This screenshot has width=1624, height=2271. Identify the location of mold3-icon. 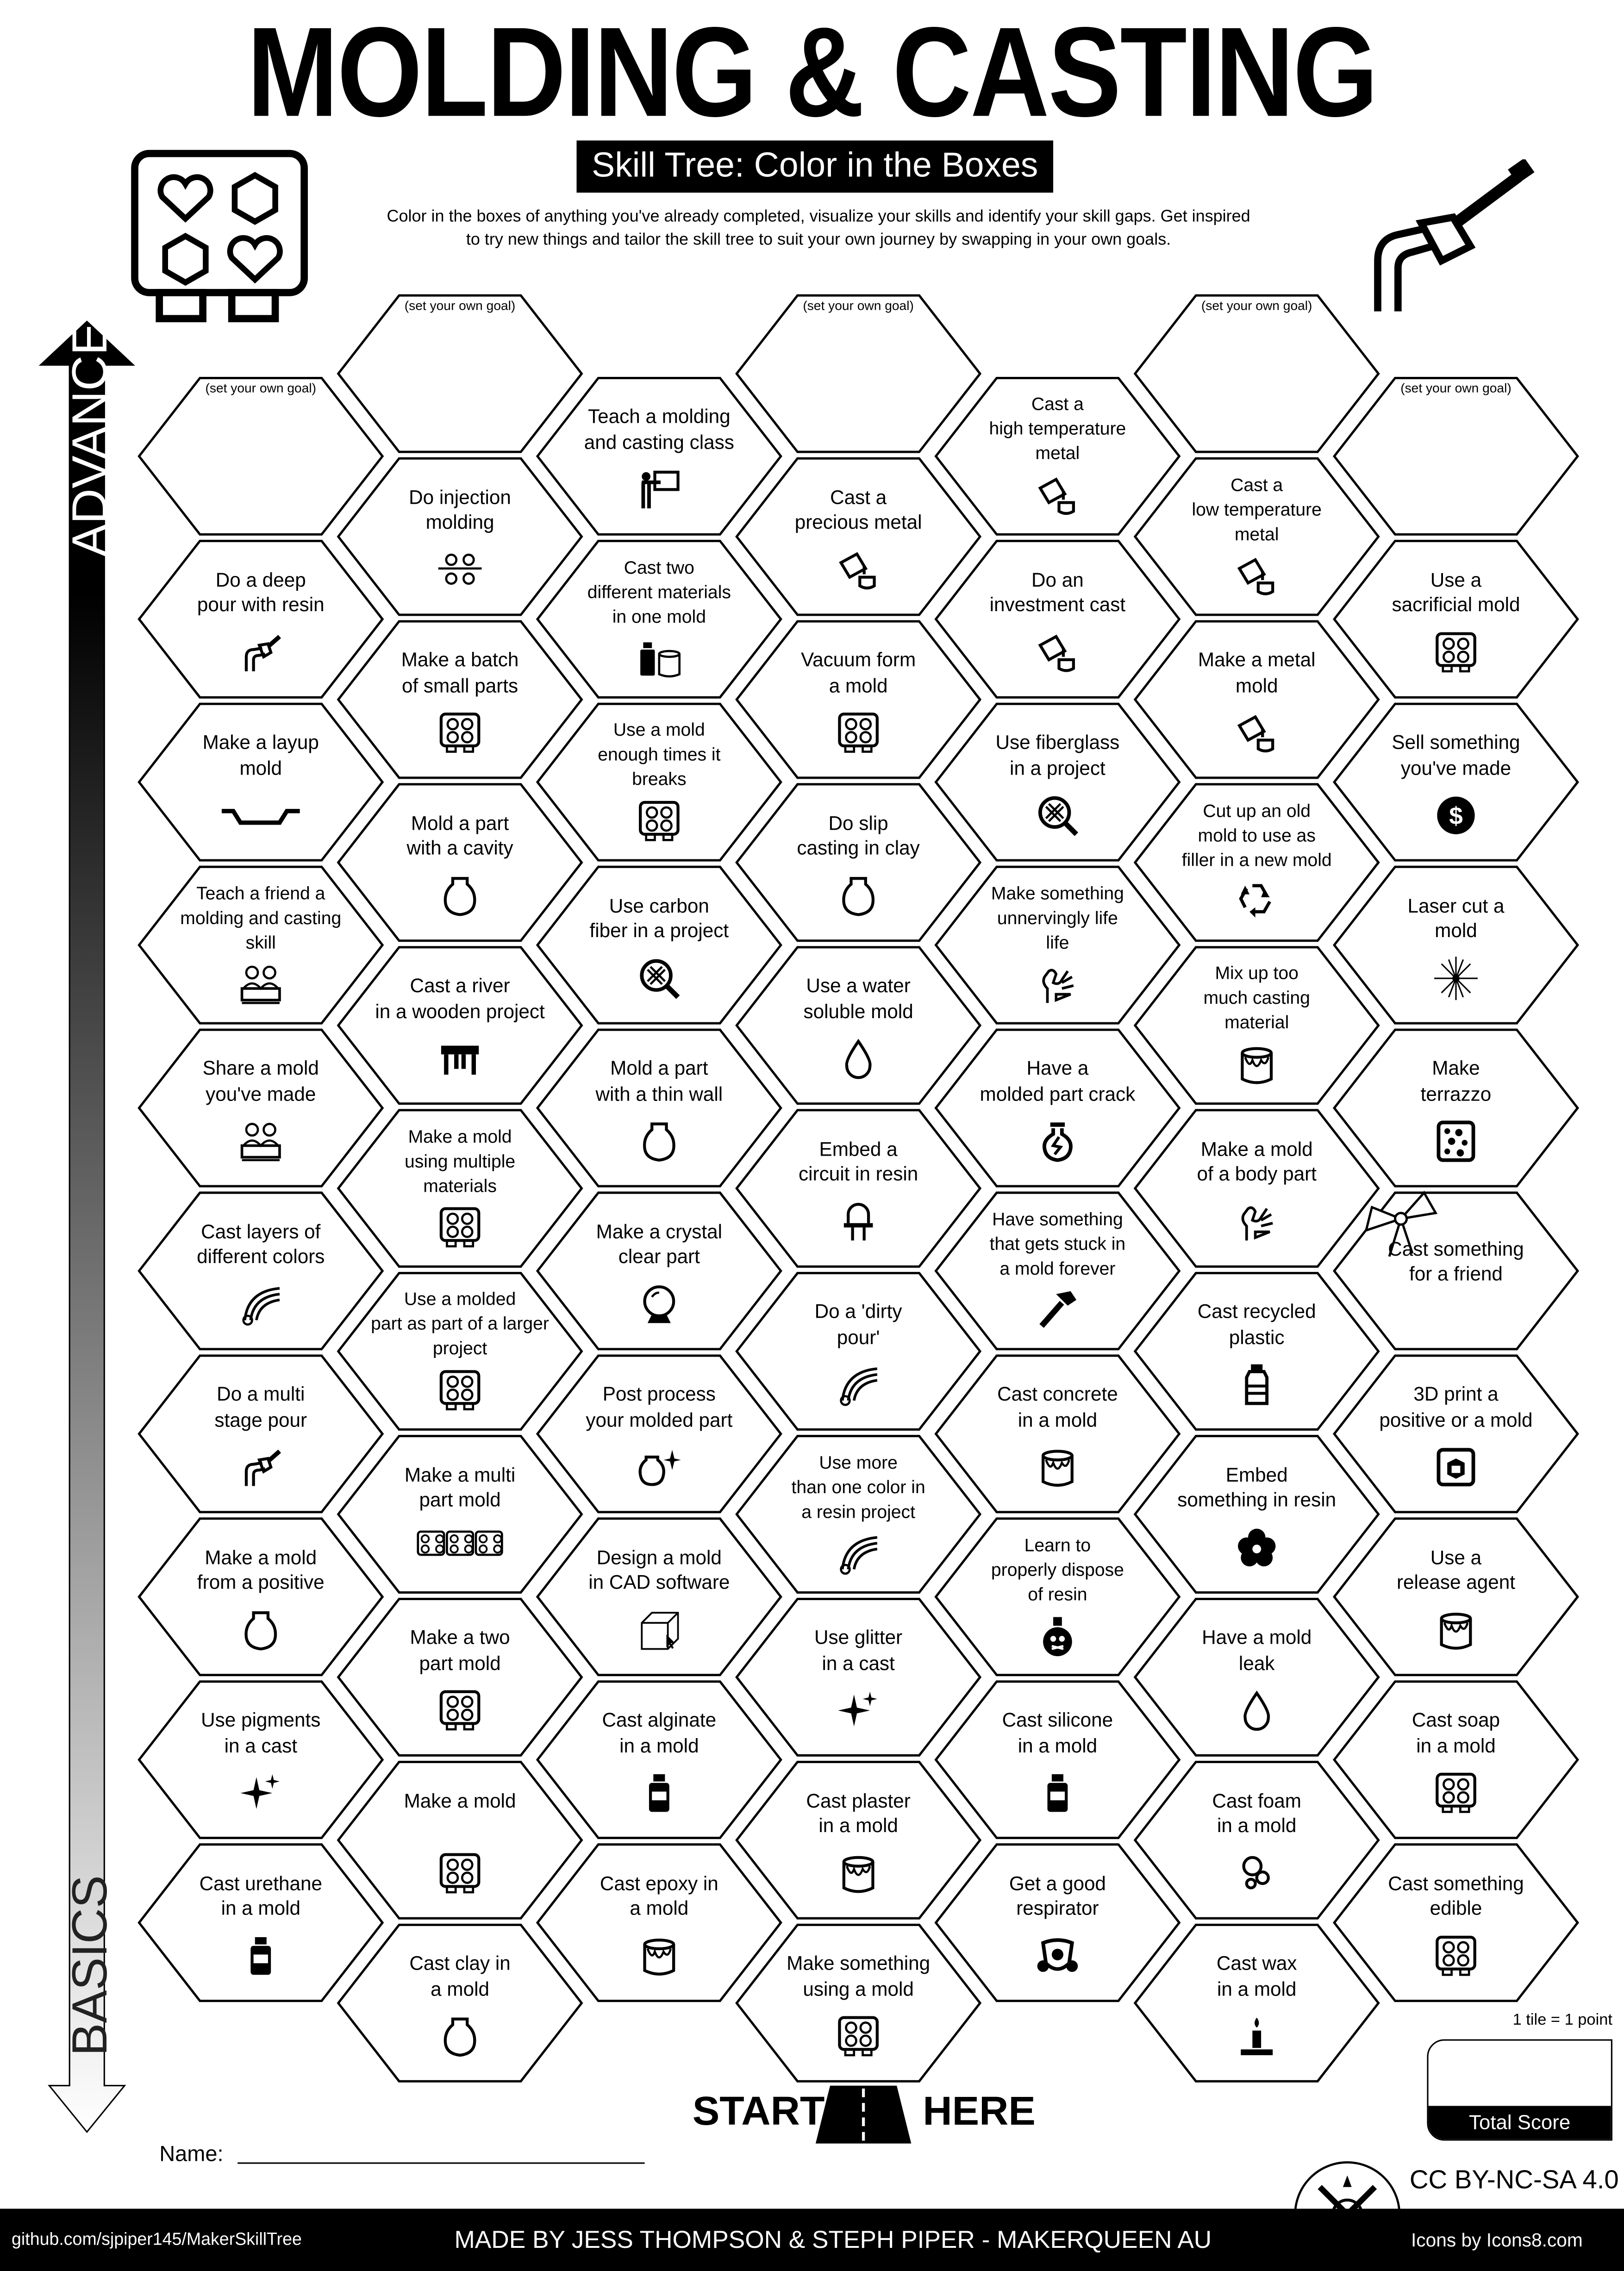
(460, 1543).